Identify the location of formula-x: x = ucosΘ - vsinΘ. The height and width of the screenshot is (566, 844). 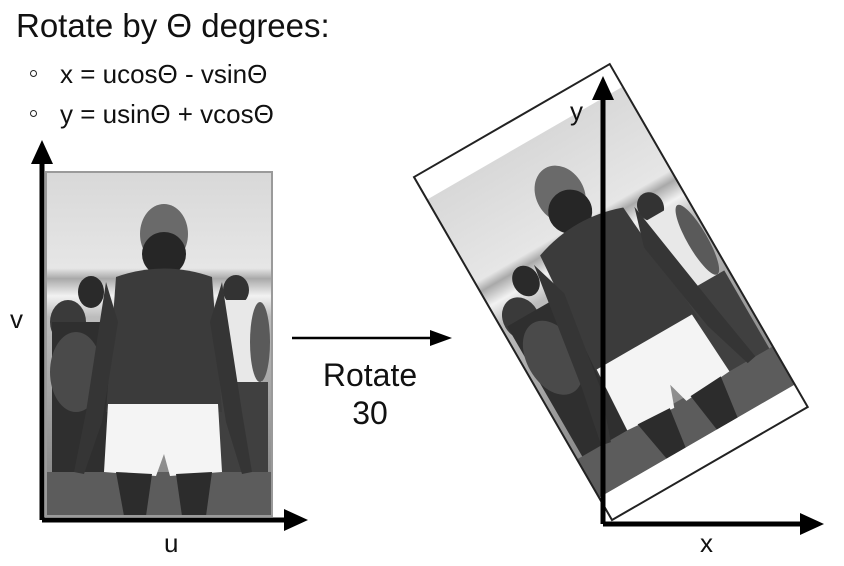
(151, 76).